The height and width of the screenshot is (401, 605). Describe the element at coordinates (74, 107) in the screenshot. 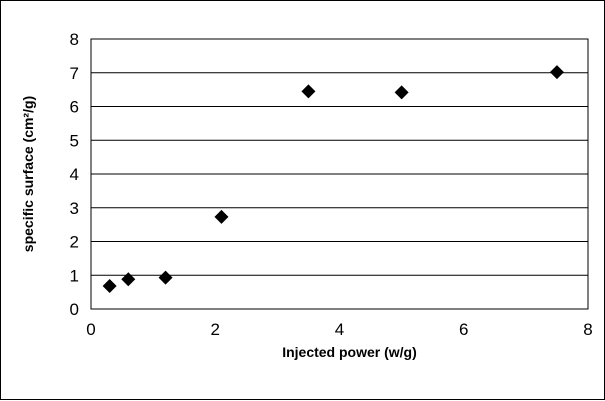

I see `y-tick-label: 6` at that location.